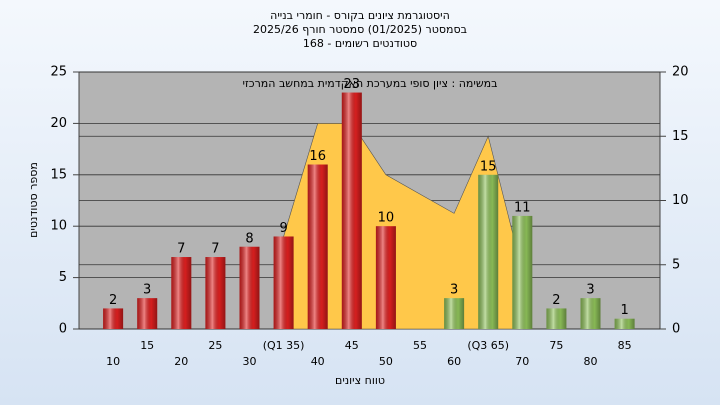 The image size is (720, 405). Describe the element at coordinates (63, 277) in the screenshot. I see `y-tick-label: 5` at that location.